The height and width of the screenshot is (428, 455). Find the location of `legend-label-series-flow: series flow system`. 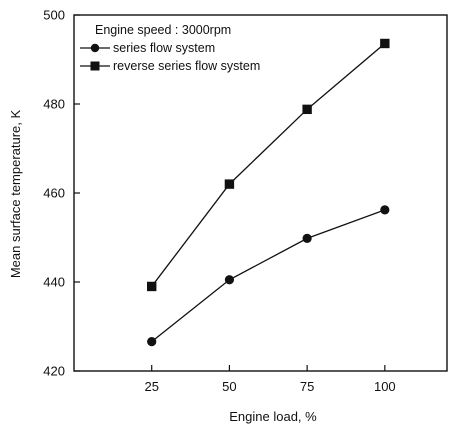

legend-label-series-flow: series flow system is located at coordinates (164, 48).